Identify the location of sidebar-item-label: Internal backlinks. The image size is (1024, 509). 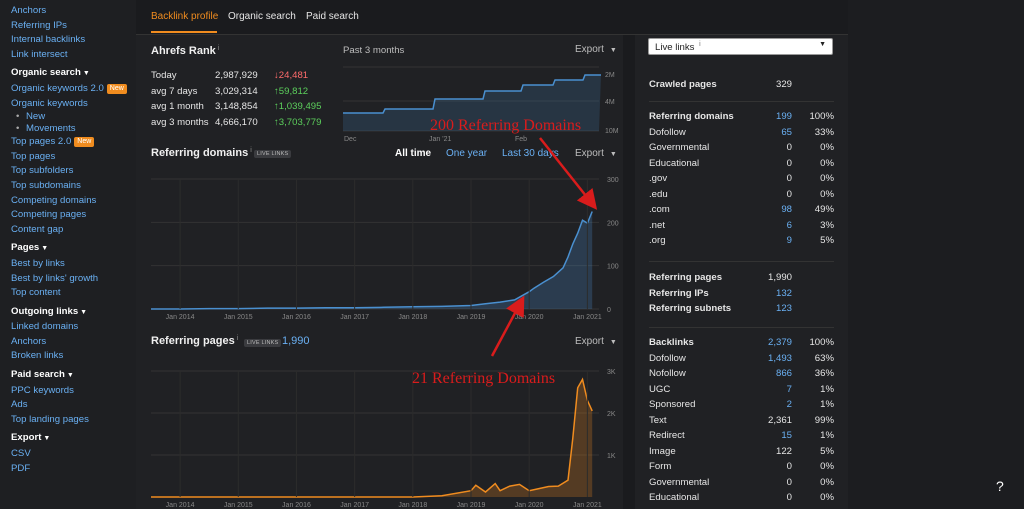
(48, 40).